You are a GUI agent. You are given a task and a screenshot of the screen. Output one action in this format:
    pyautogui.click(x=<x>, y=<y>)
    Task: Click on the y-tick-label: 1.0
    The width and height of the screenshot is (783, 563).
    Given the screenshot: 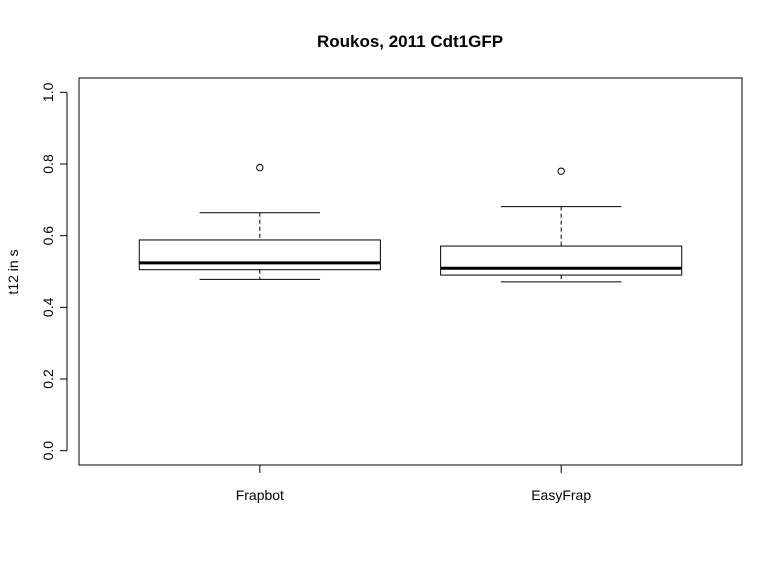 What is the action you would take?
    pyautogui.click(x=48, y=92)
    